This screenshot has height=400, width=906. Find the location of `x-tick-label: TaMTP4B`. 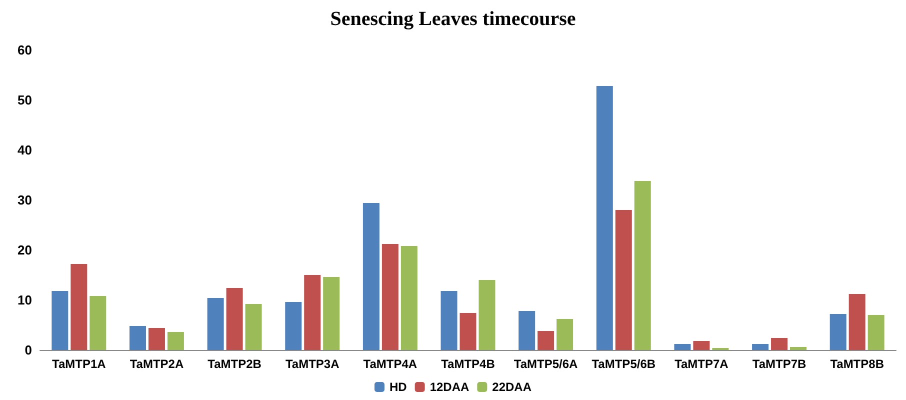

x-tick-label: TaMTP4B is located at coordinates (468, 364).